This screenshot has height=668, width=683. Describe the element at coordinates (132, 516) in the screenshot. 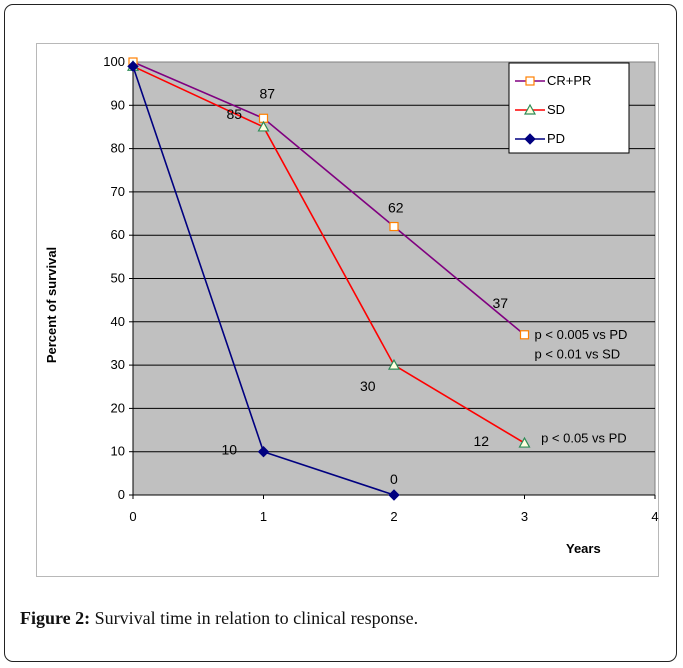

I see `x-tick-label: 0` at that location.